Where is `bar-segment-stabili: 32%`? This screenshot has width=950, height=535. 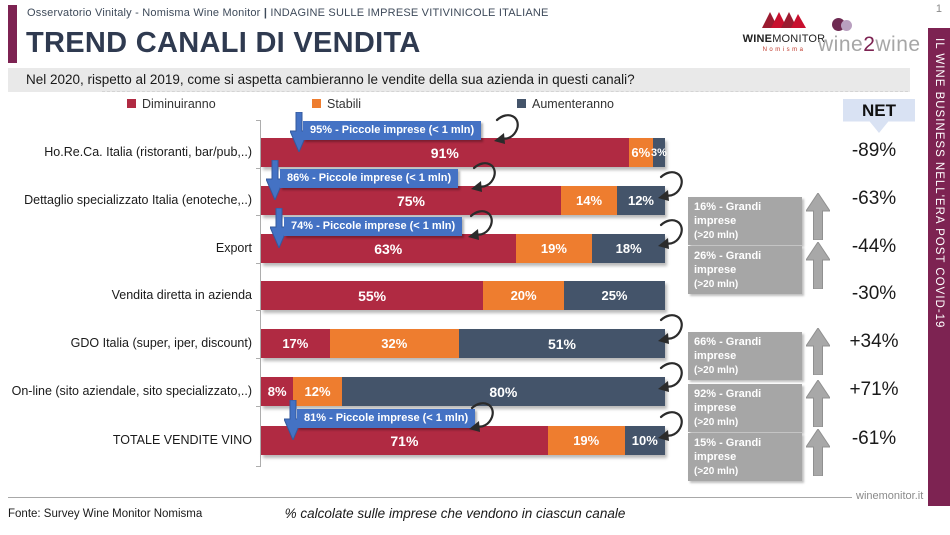 bar-segment-stabili: 32% is located at coordinates (394, 343).